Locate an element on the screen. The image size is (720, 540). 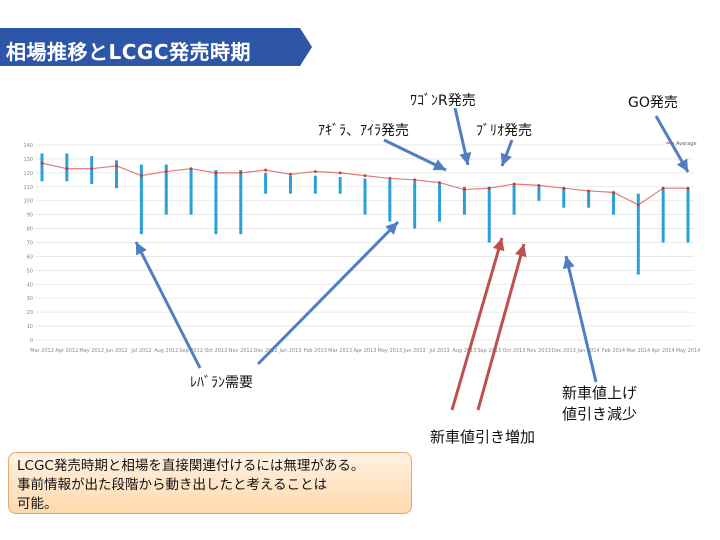
y-tick-label: 70 is located at coordinates (30, 244).